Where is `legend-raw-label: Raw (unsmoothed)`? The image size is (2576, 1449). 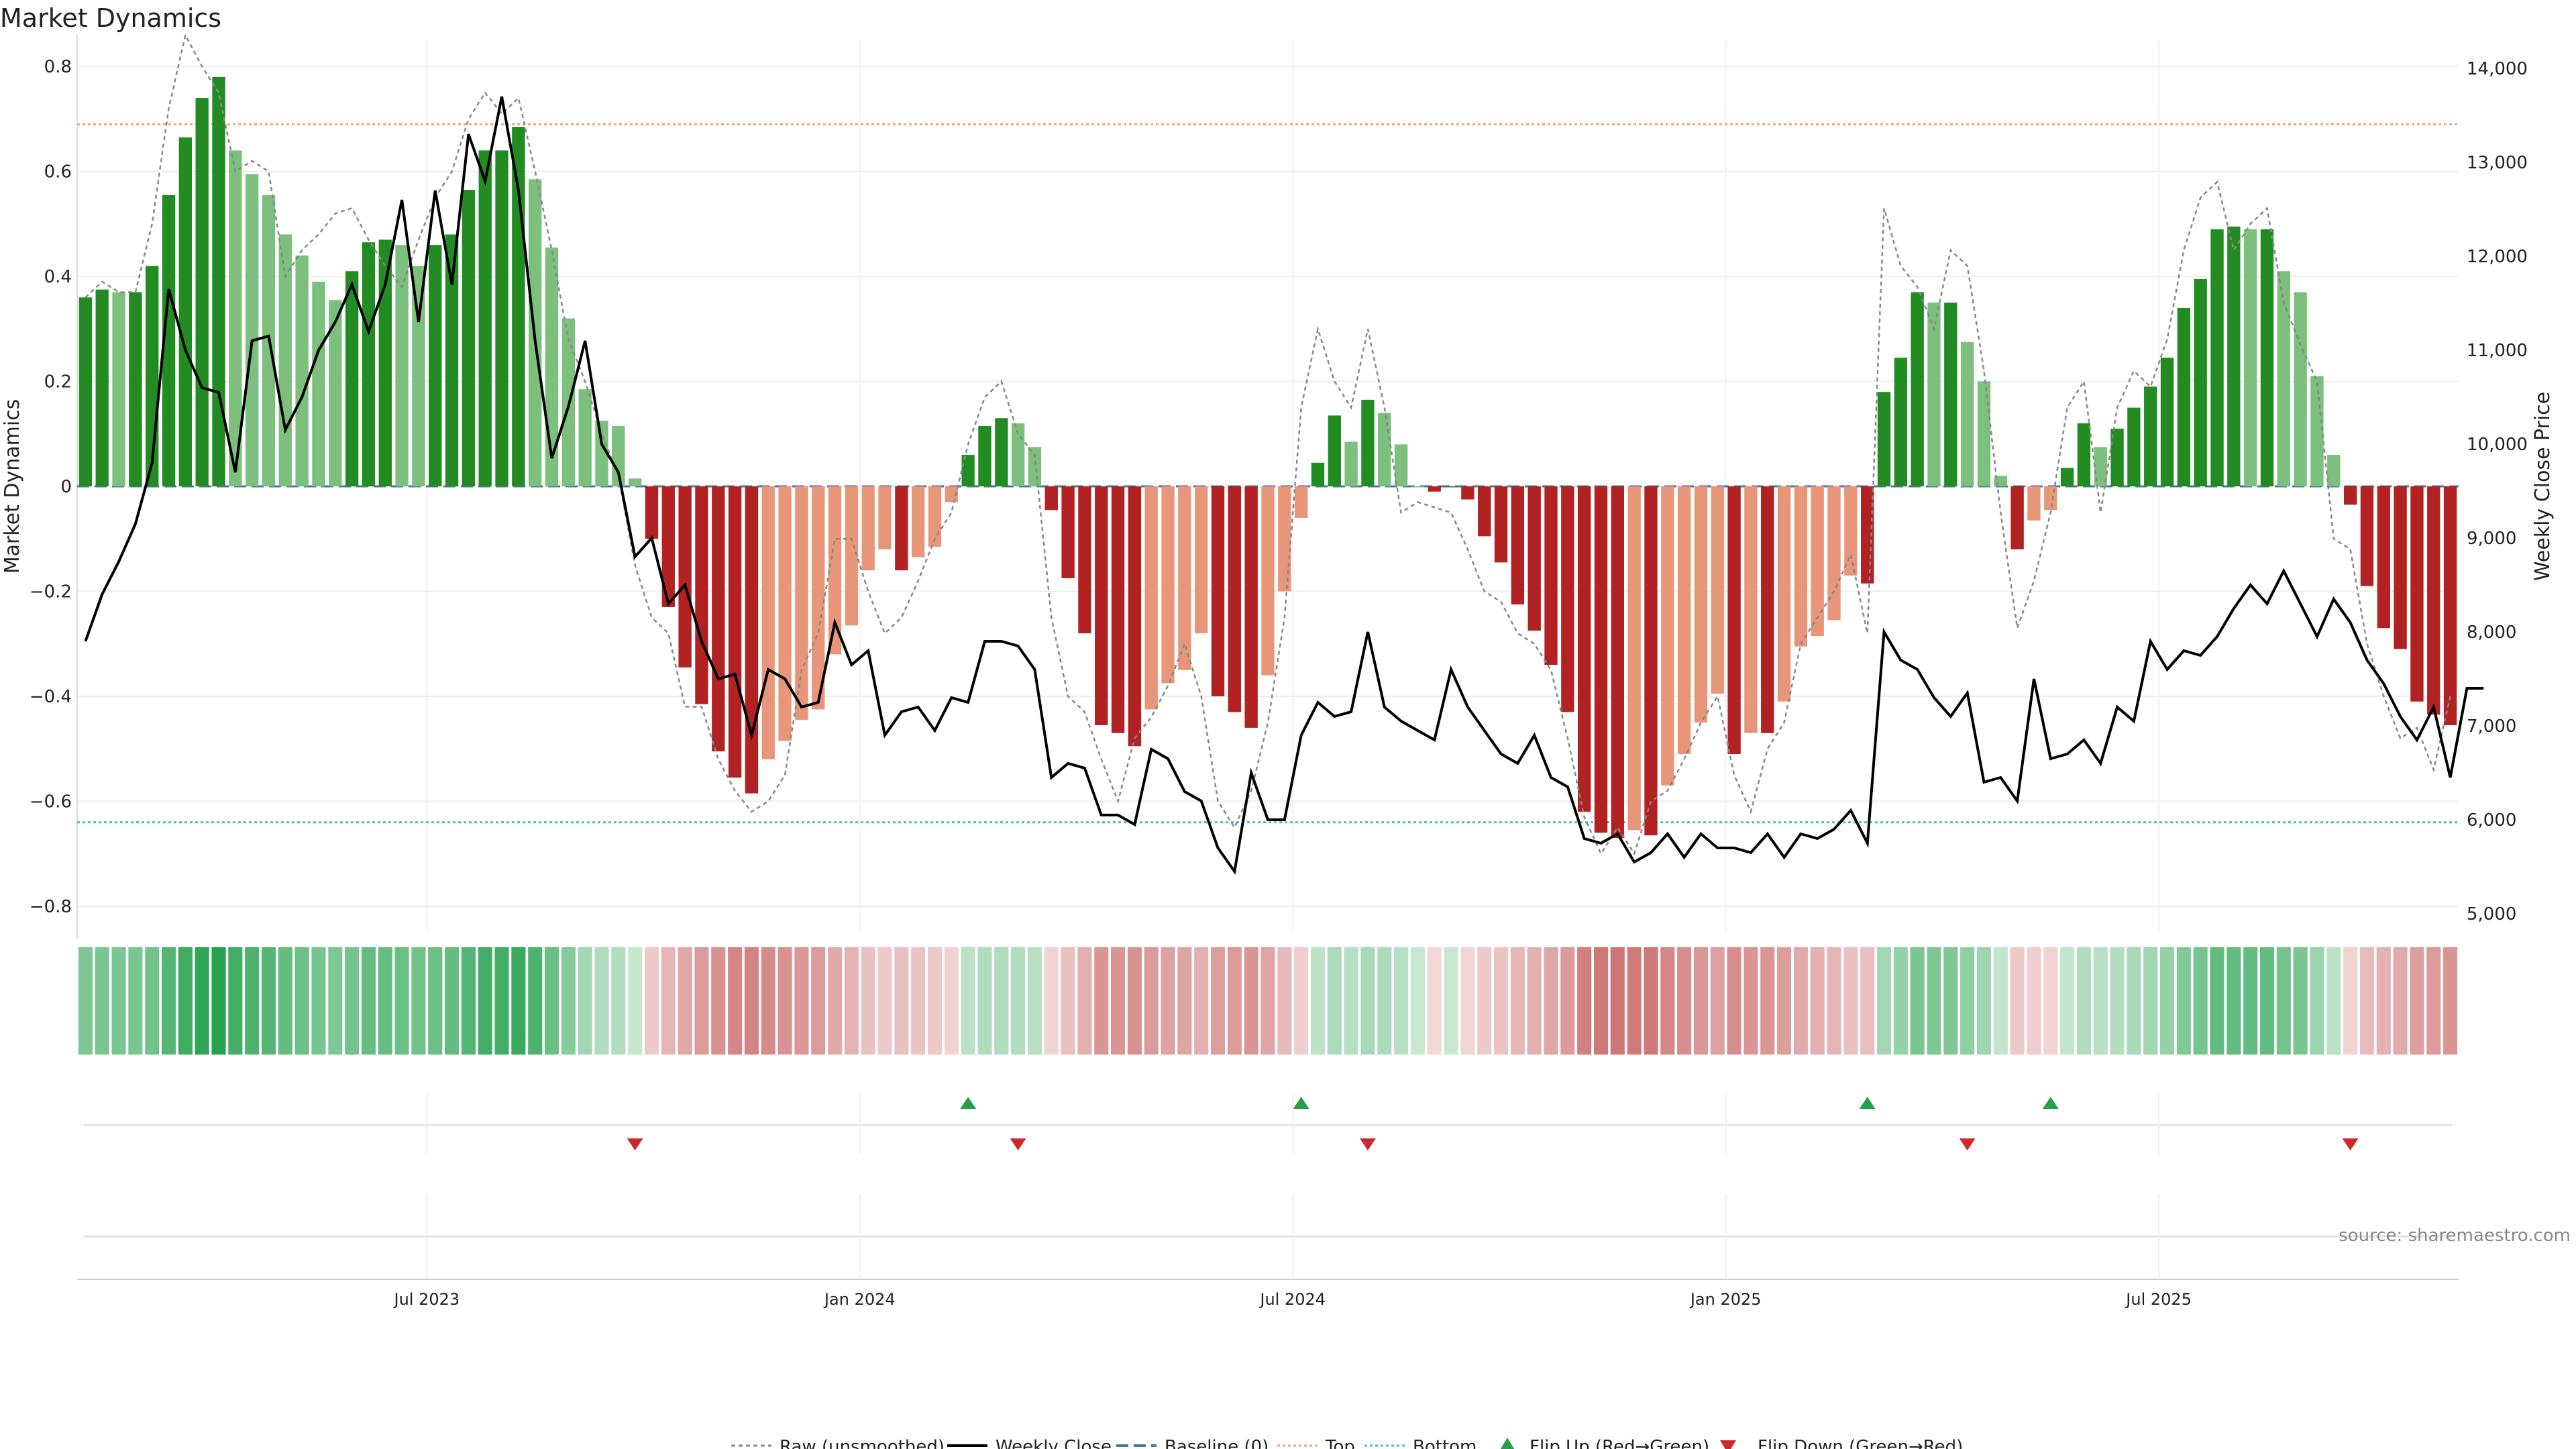 legend-raw-label: Raw (unsmoothed) is located at coordinates (862, 1443).